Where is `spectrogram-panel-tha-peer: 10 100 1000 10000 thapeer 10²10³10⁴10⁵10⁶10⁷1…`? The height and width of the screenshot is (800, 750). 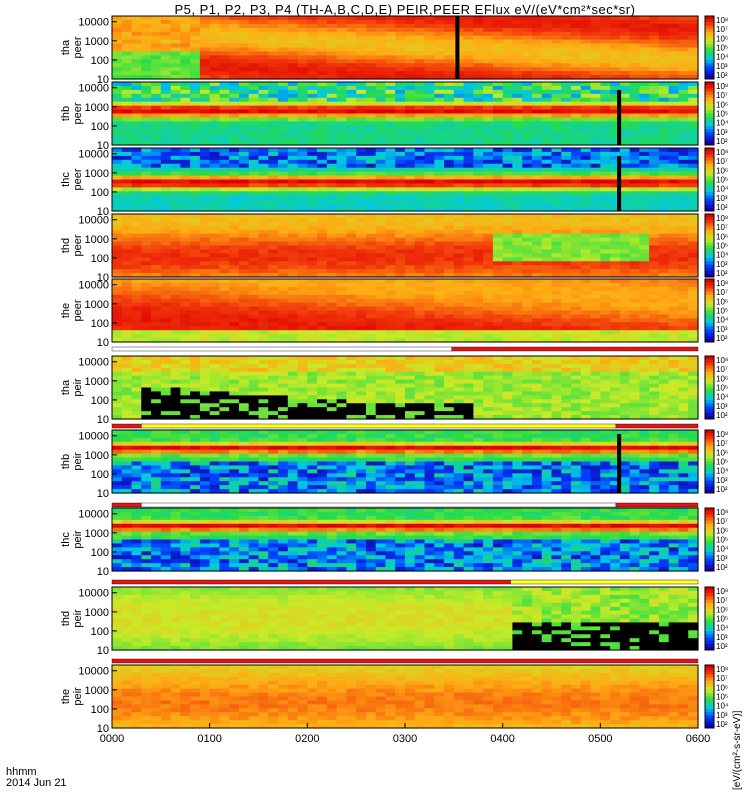 spectrogram-panel-tha-peer: 10 100 1000 10000 thapeer 10²10³10⁴10⁵10⁶10⁷1… is located at coordinates (394, 50).